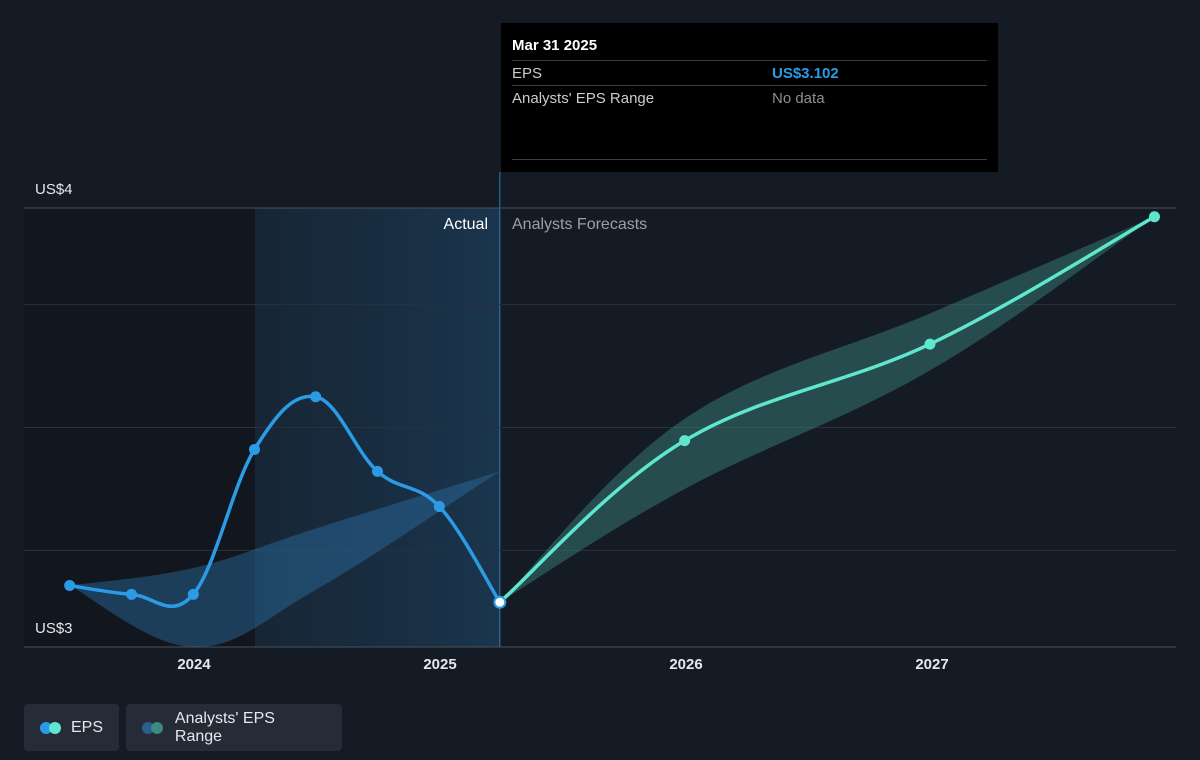 The height and width of the screenshot is (760, 1200). I want to click on legend-range: Analysts' EPS Range, so click(234, 727).